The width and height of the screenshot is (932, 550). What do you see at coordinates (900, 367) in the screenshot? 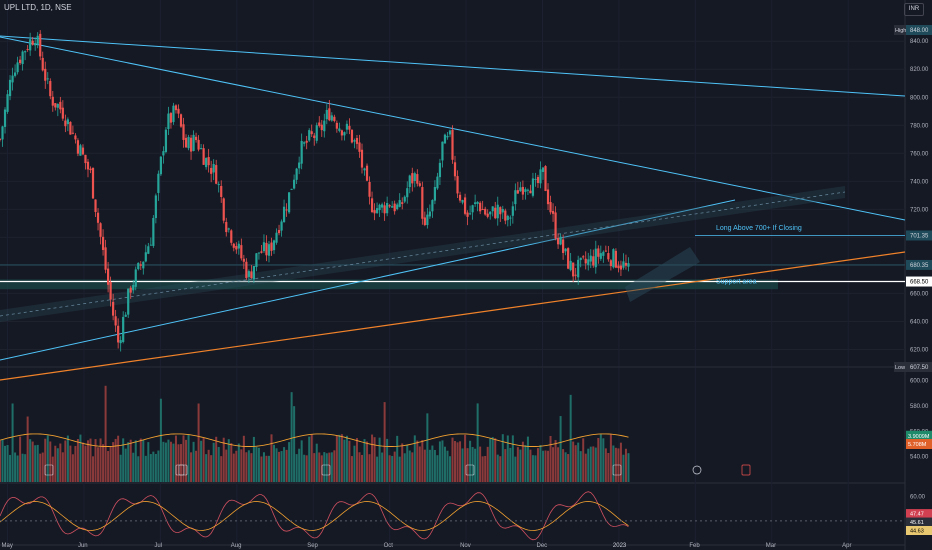
I see `axis-tag-bg` at bounding box center [900, 367].